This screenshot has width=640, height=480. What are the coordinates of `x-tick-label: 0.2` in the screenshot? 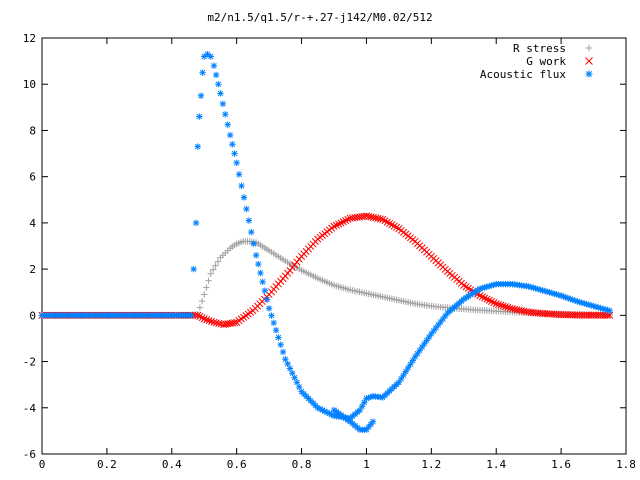 It's located at (107, 464).